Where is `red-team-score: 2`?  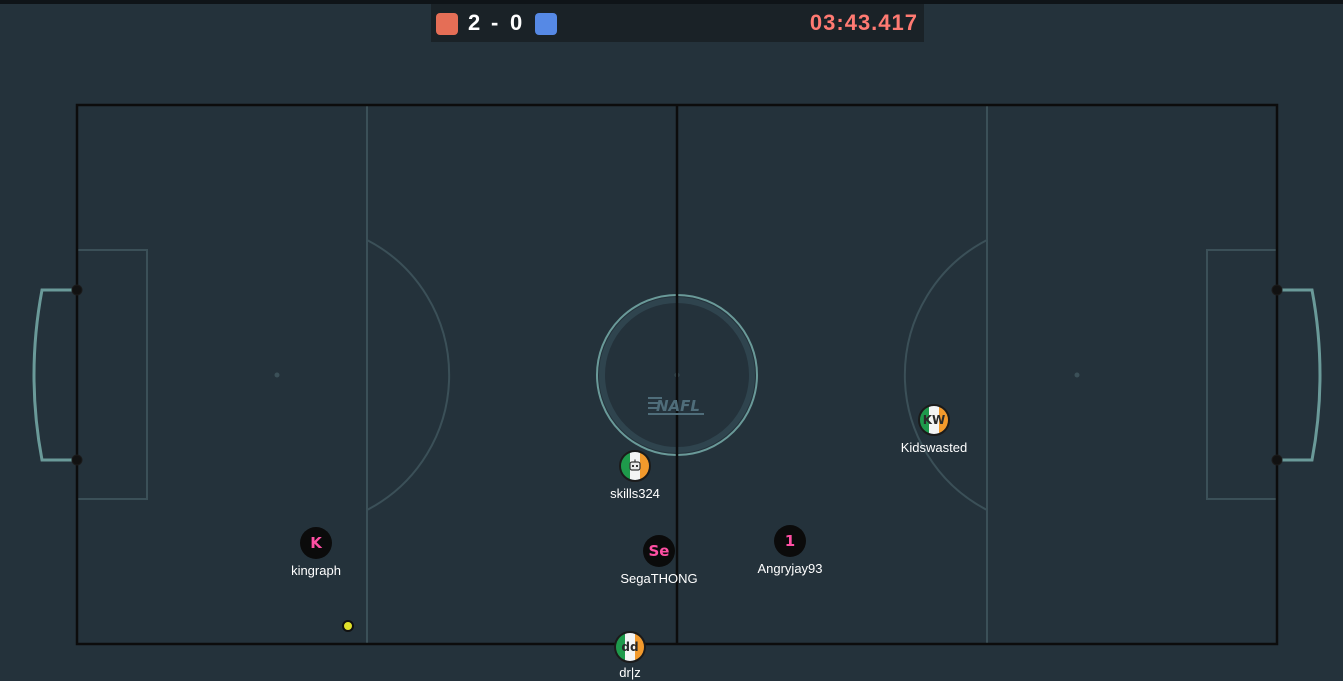 red-team-score: 2 is located at coordinates (474, 22).